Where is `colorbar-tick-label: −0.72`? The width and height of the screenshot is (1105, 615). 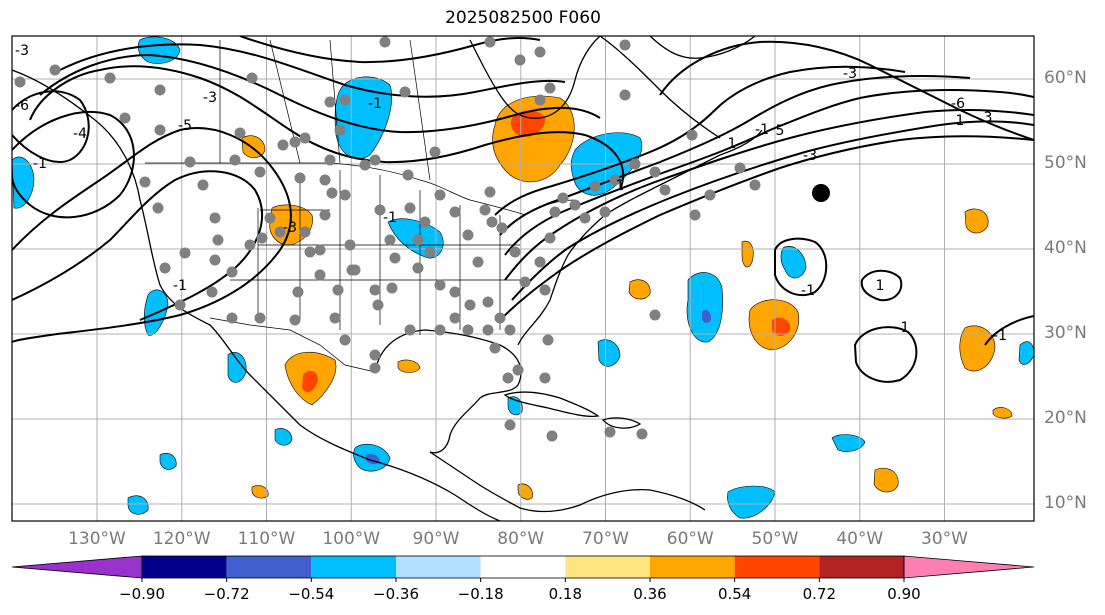
colorbar-tick-label: −0.72 is located at coordinates (226, 594).